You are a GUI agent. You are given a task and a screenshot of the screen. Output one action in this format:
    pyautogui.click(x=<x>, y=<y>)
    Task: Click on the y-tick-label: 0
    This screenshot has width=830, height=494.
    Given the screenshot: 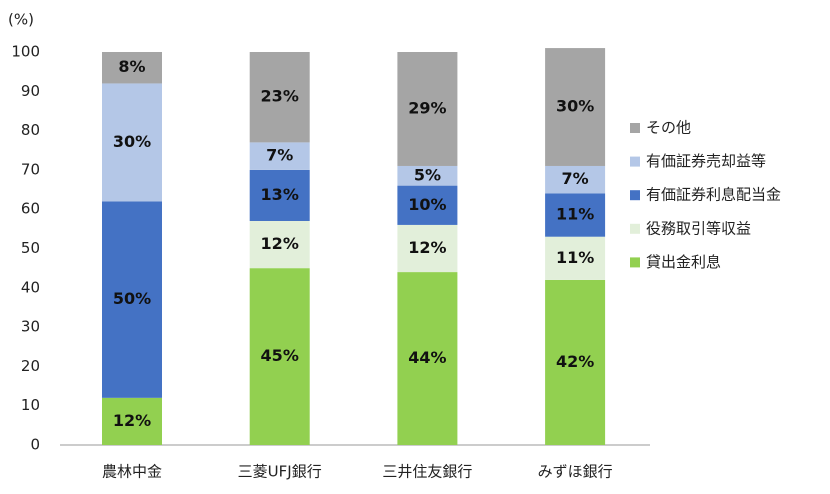 What is the action you would take?
    pyautogui.click(x=35, y=445)
    